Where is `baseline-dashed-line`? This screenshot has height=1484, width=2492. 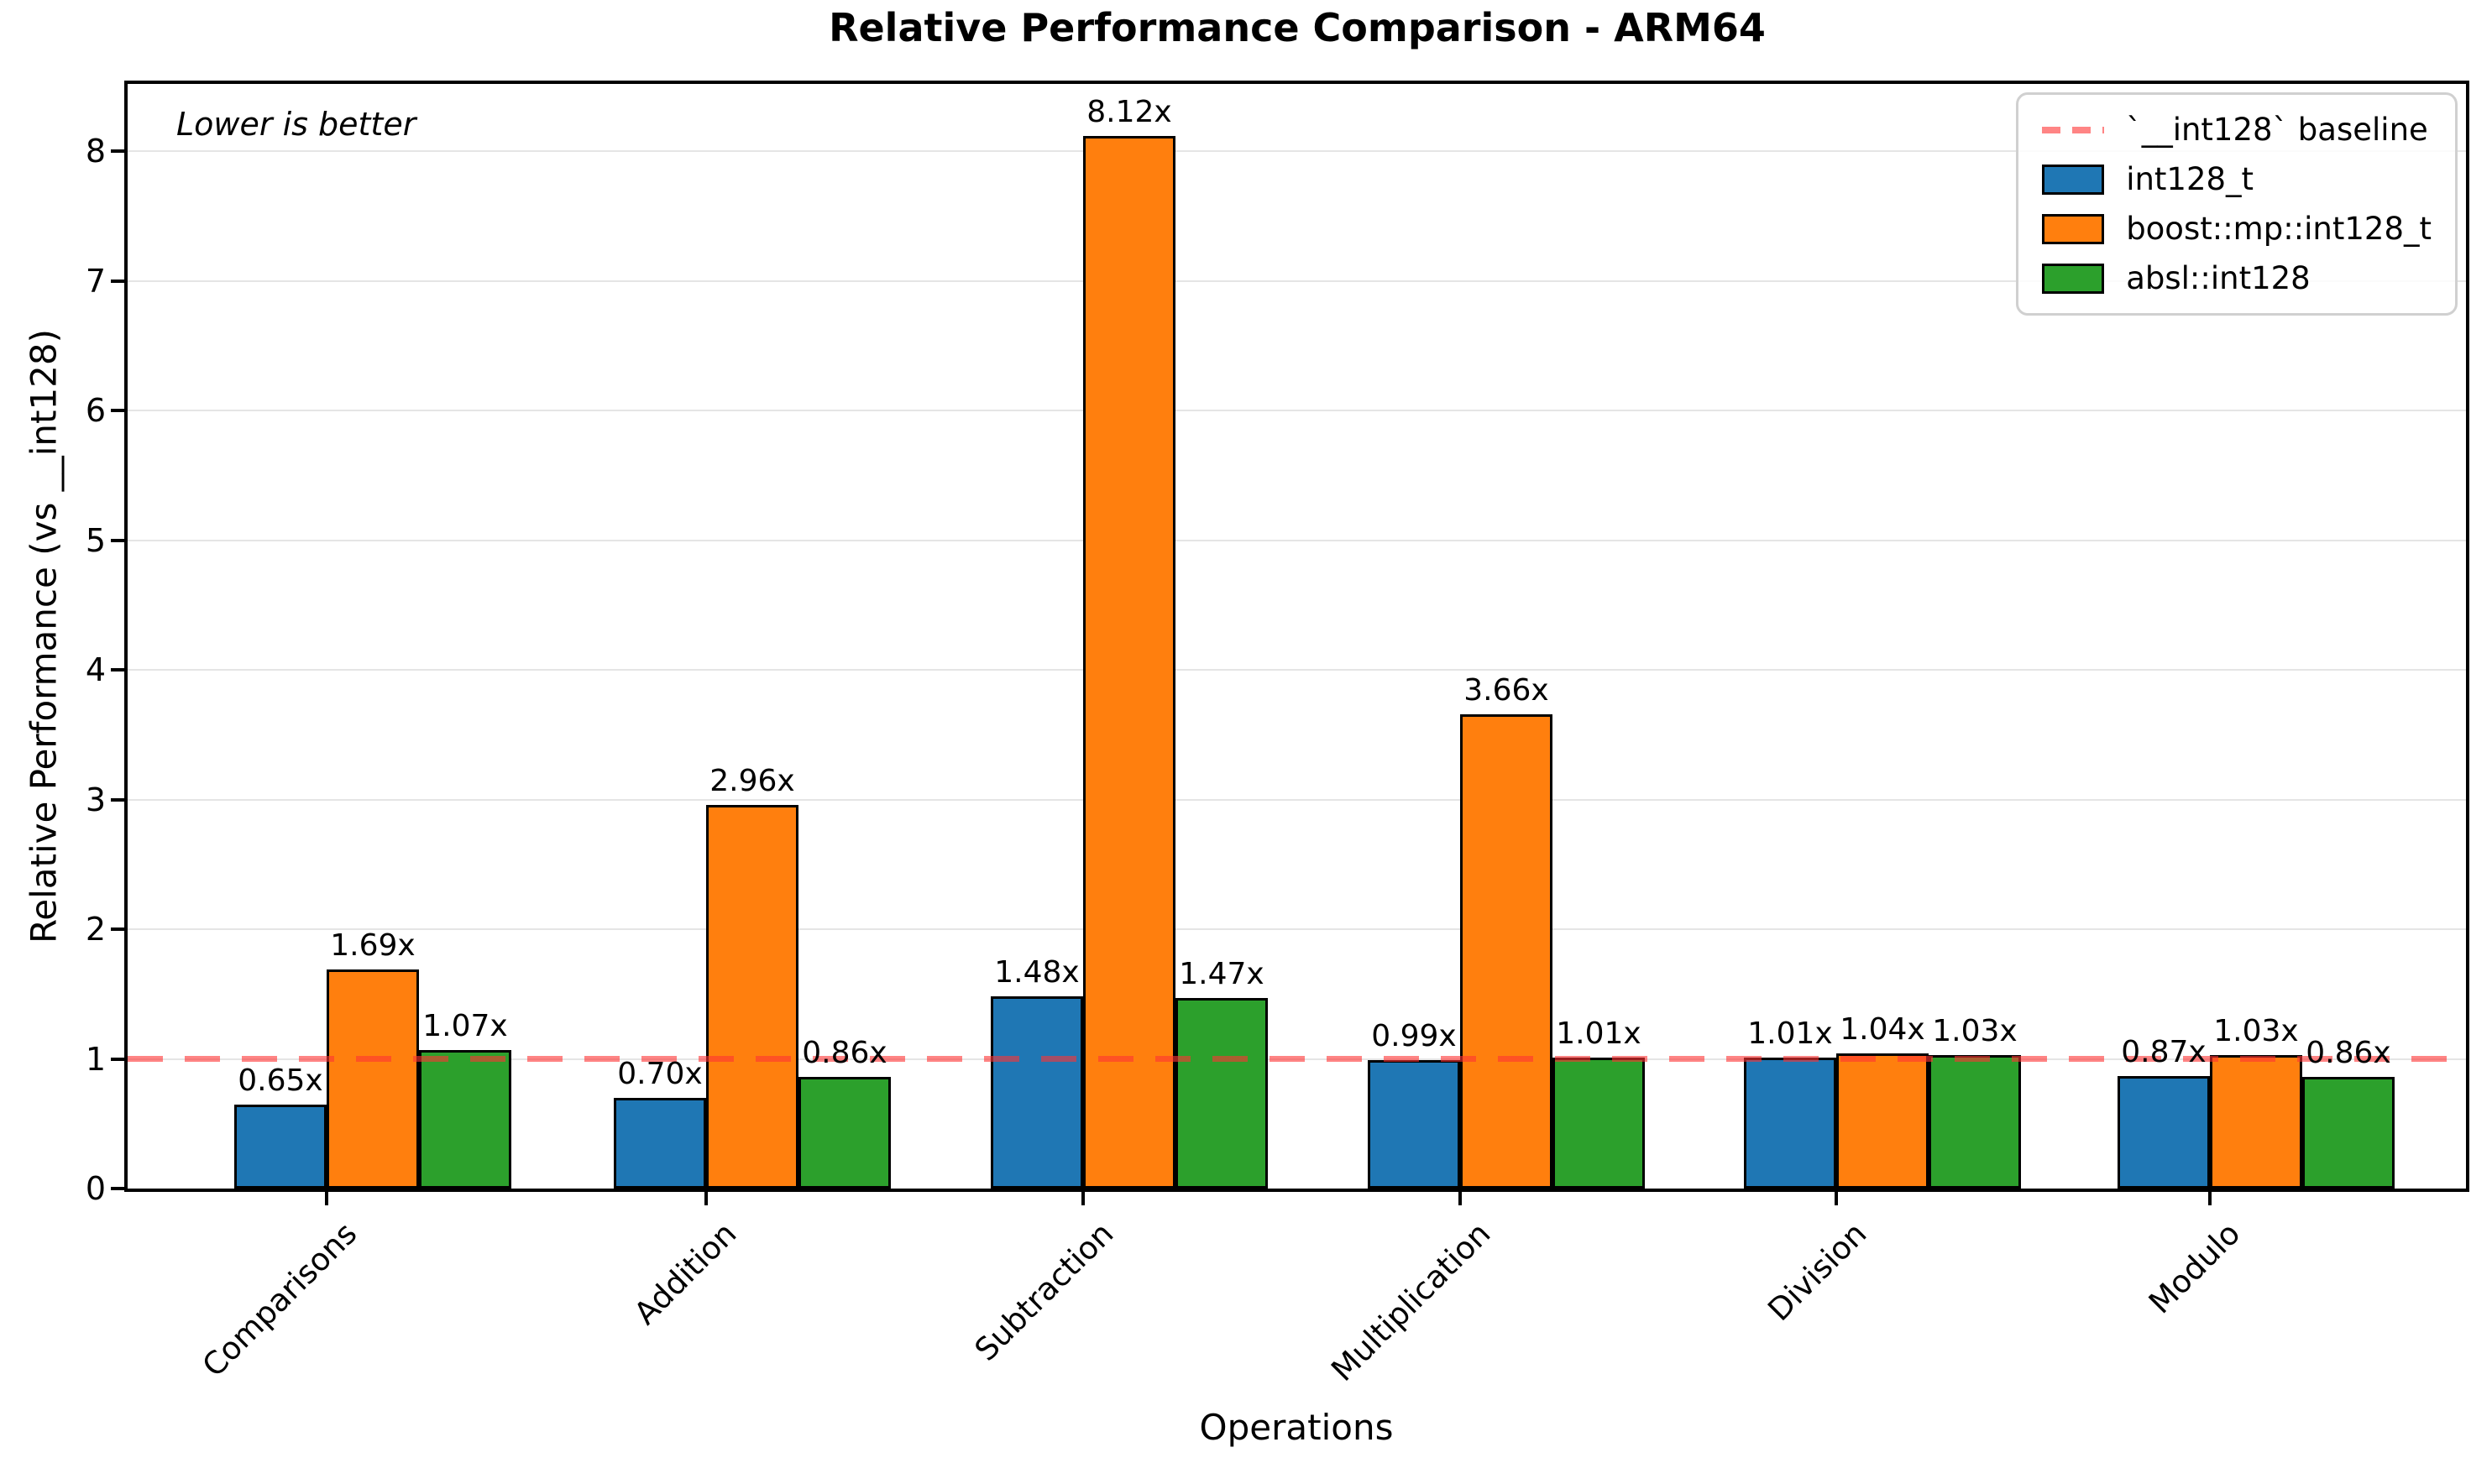
baseline-dashed-line is located at coordinates (1297, 1058).